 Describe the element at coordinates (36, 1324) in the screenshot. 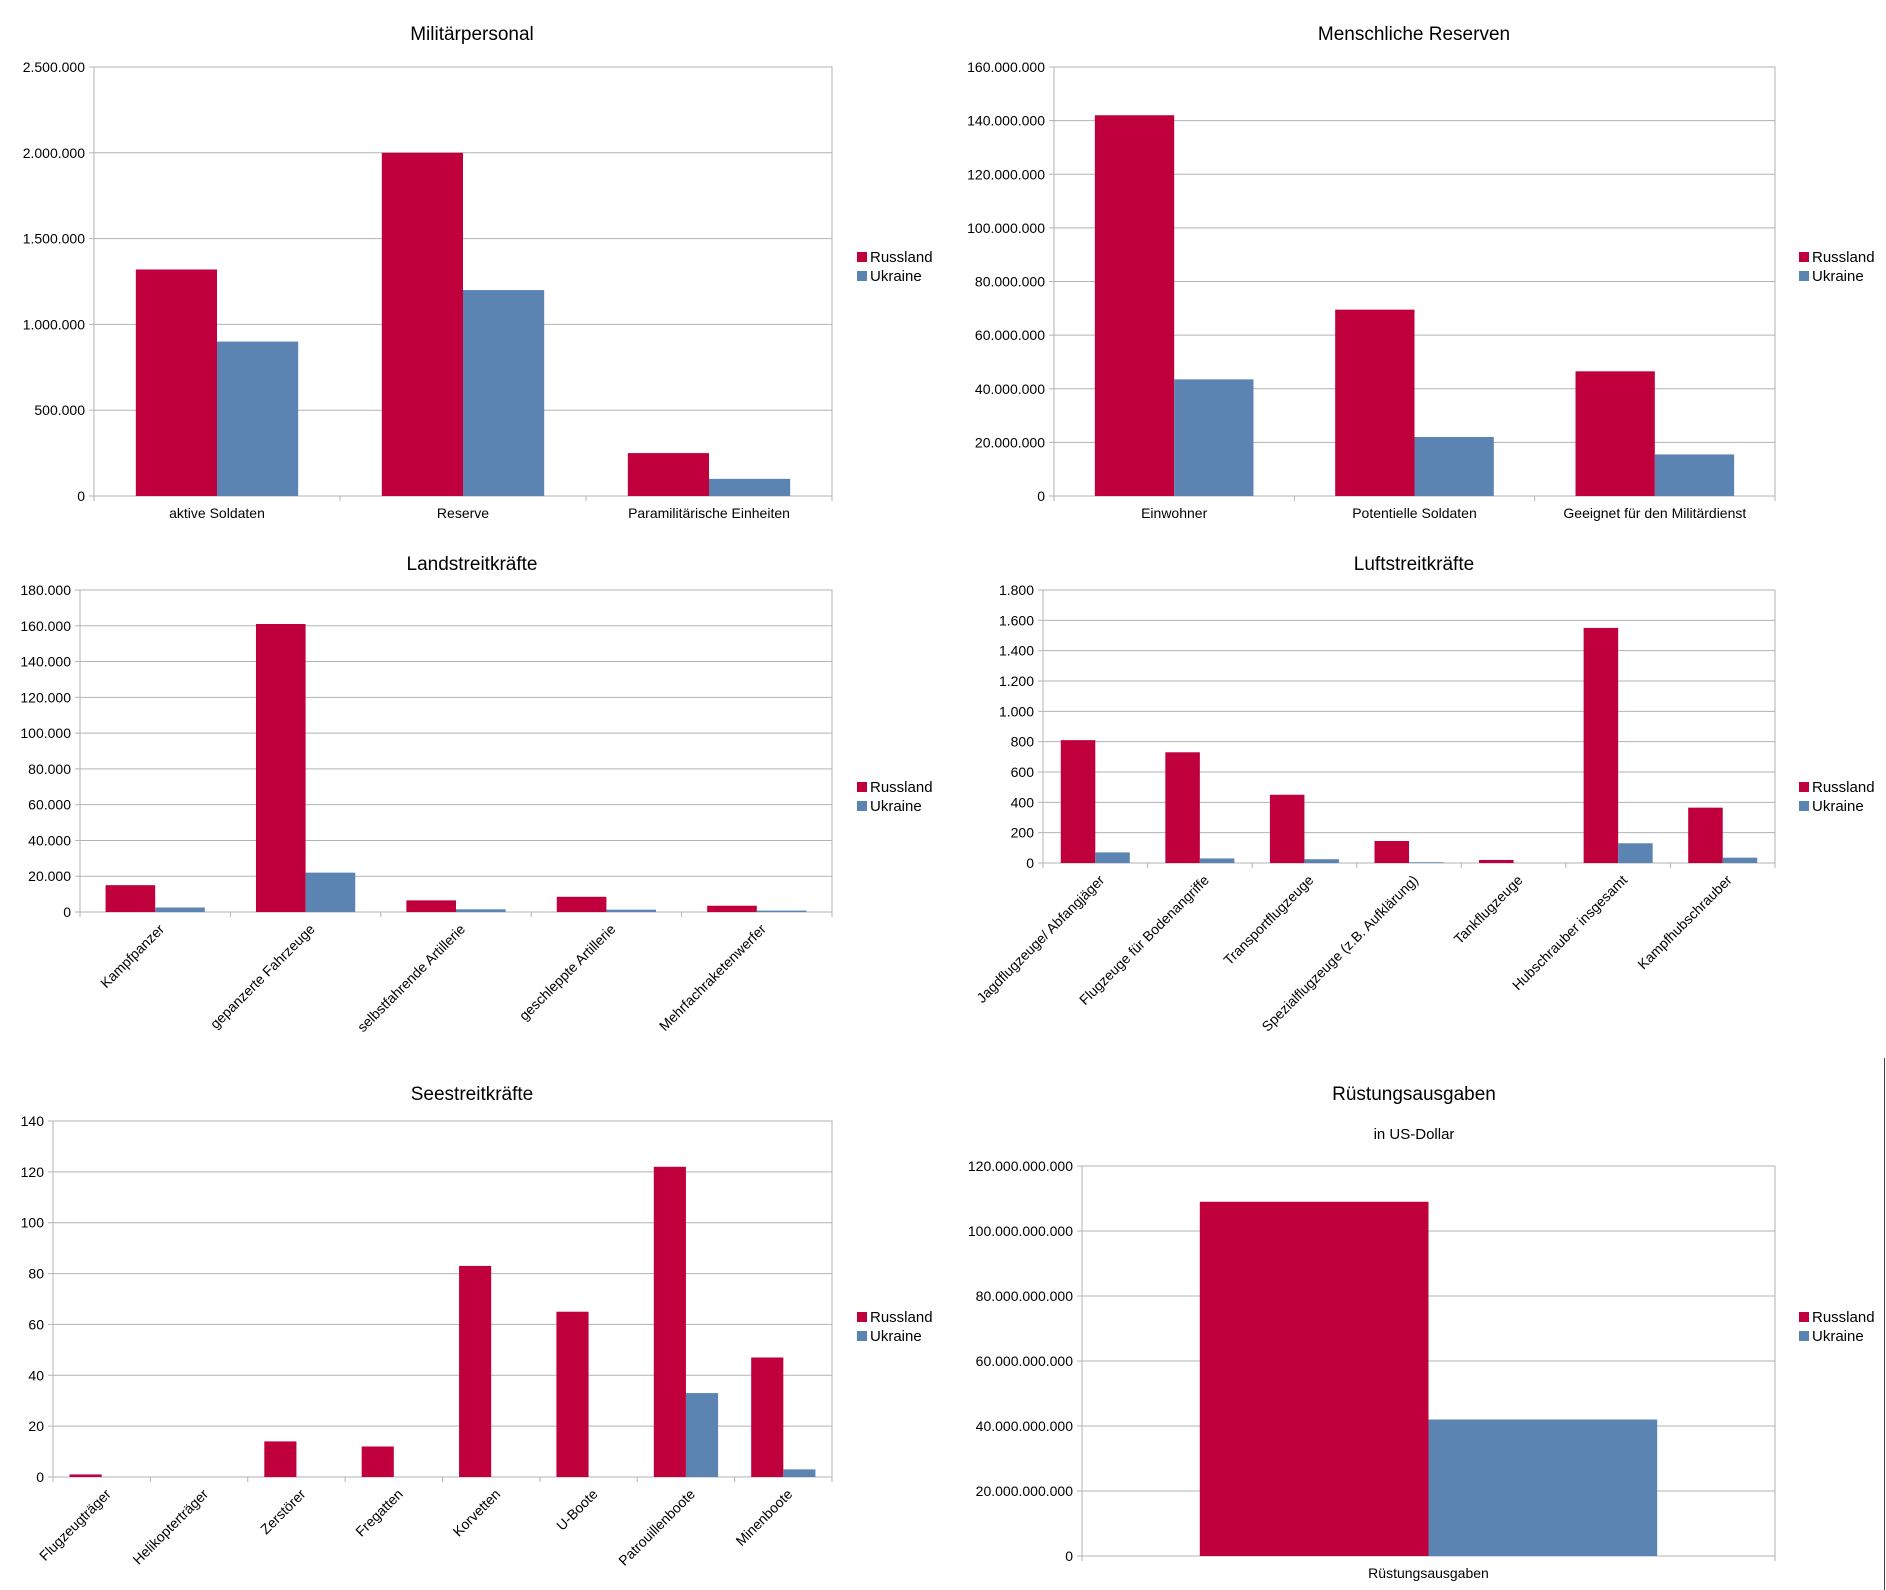

I see `y-tick-label: 60` at that location.